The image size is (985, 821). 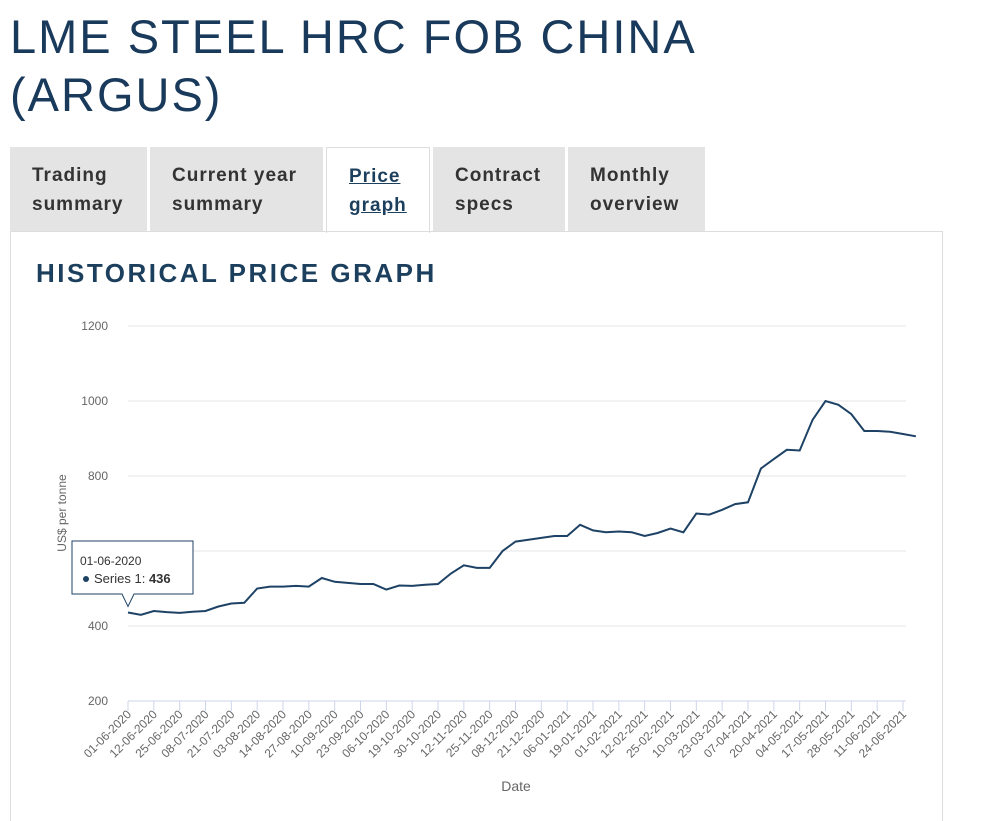 What do you see at coordinates (78, 189) in the screenshot?
I see `tab: Trading summary` at bounding box center [78, 189].